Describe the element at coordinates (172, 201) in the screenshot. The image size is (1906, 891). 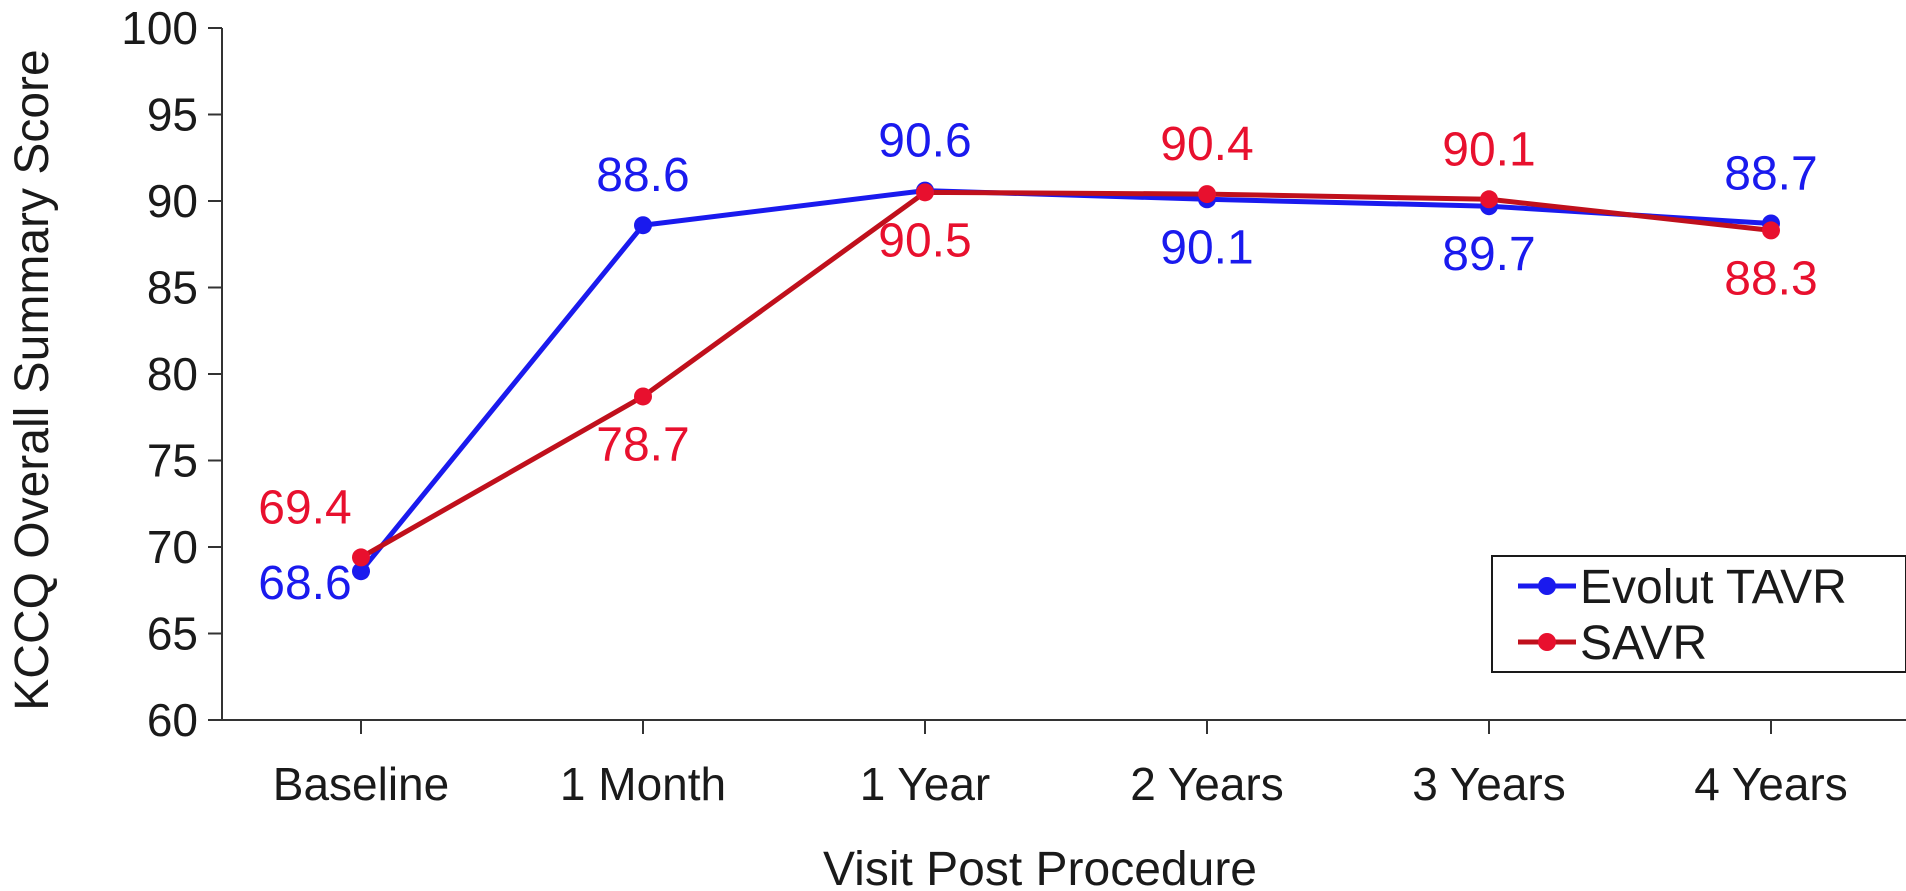
I see `y-tick-label: 90` at that location.